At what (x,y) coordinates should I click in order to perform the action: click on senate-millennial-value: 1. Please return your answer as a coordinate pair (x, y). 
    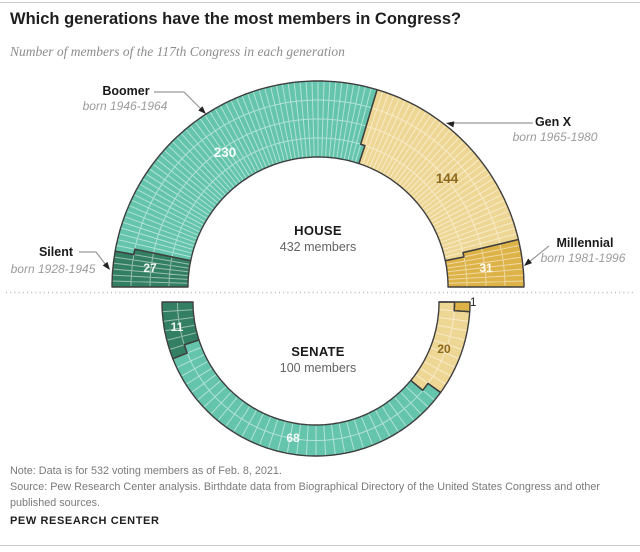
    Looking at the image, I should click on (473, 303).